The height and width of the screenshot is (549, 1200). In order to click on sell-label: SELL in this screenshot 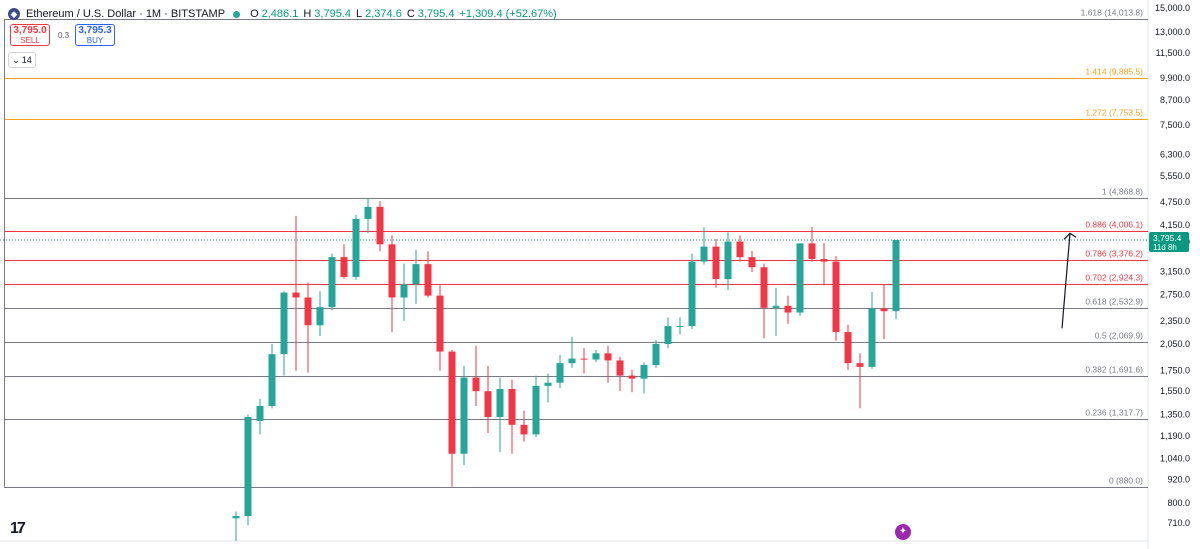, I will do `click(30, 40)`.